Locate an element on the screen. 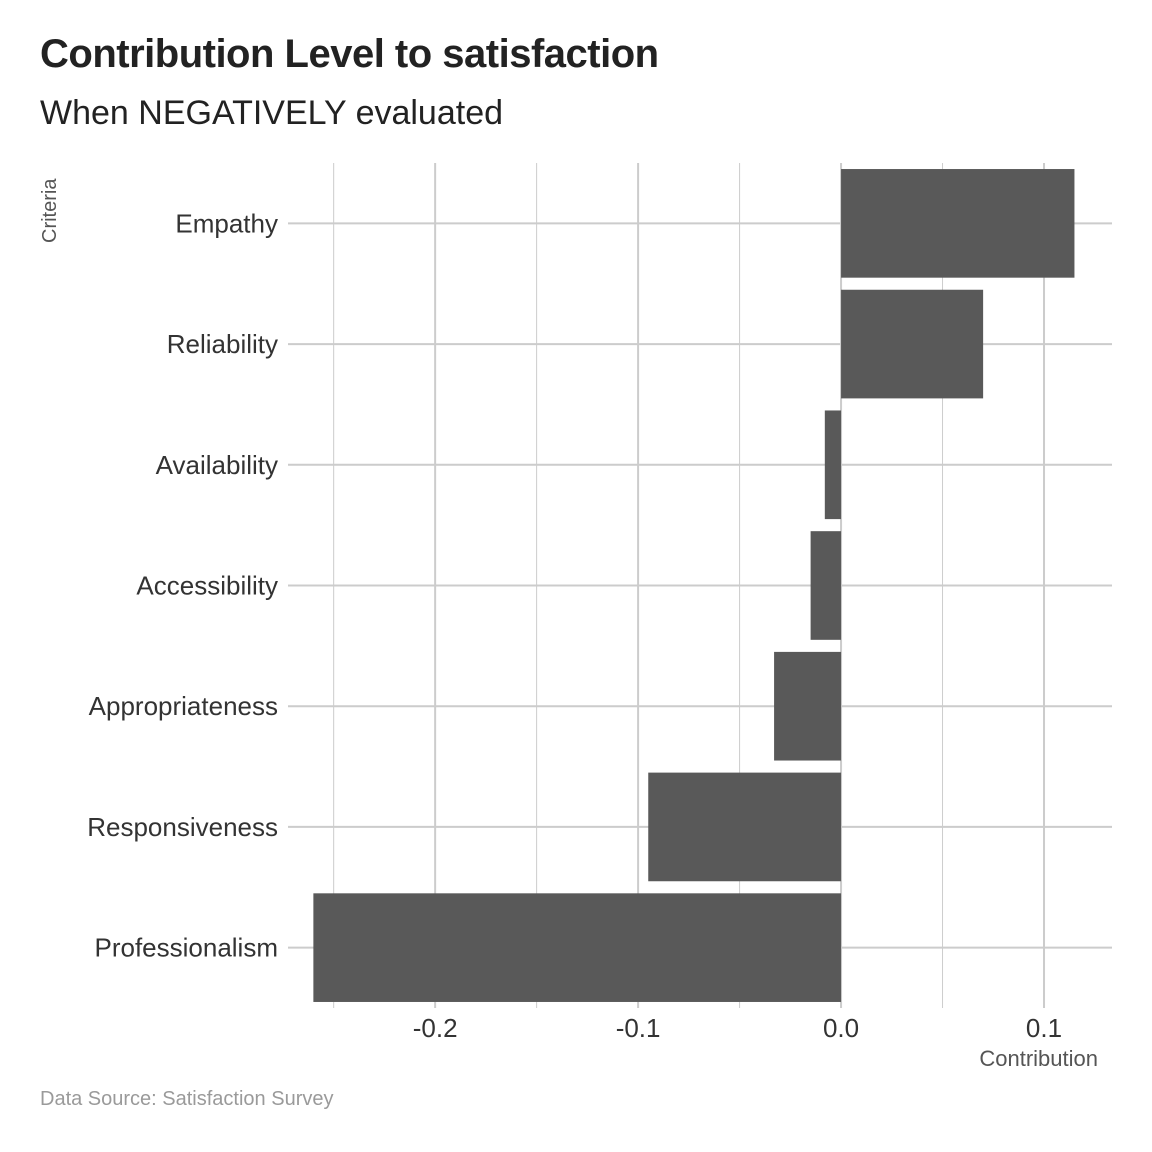 This screenshot has height=1152, width=1152. y-tick-label: Availability is located at coordinates (217, 465).